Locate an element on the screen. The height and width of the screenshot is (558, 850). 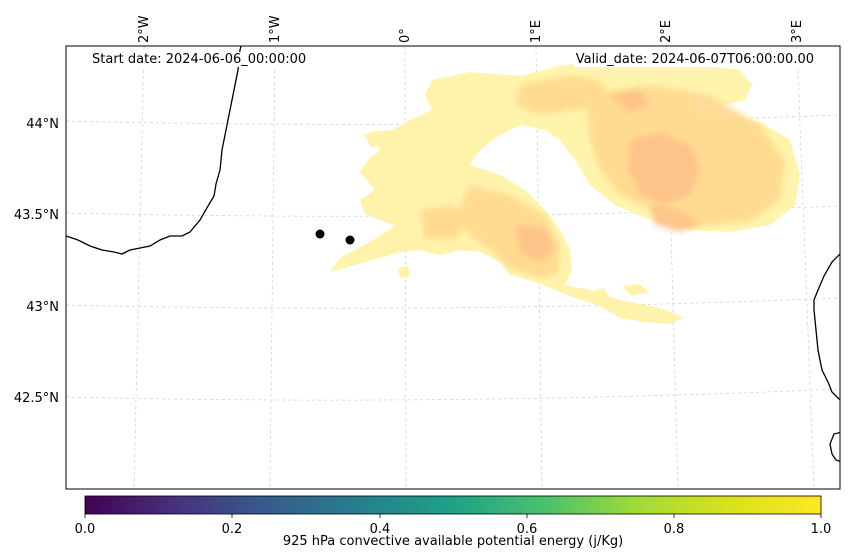
latitude-labels: 44°N 43.5°N 43°N 42.5°N is located at coordinates (36, 261).